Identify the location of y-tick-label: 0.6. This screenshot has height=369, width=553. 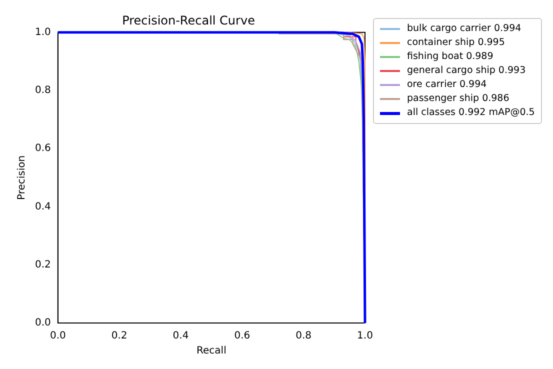
(42, 148).